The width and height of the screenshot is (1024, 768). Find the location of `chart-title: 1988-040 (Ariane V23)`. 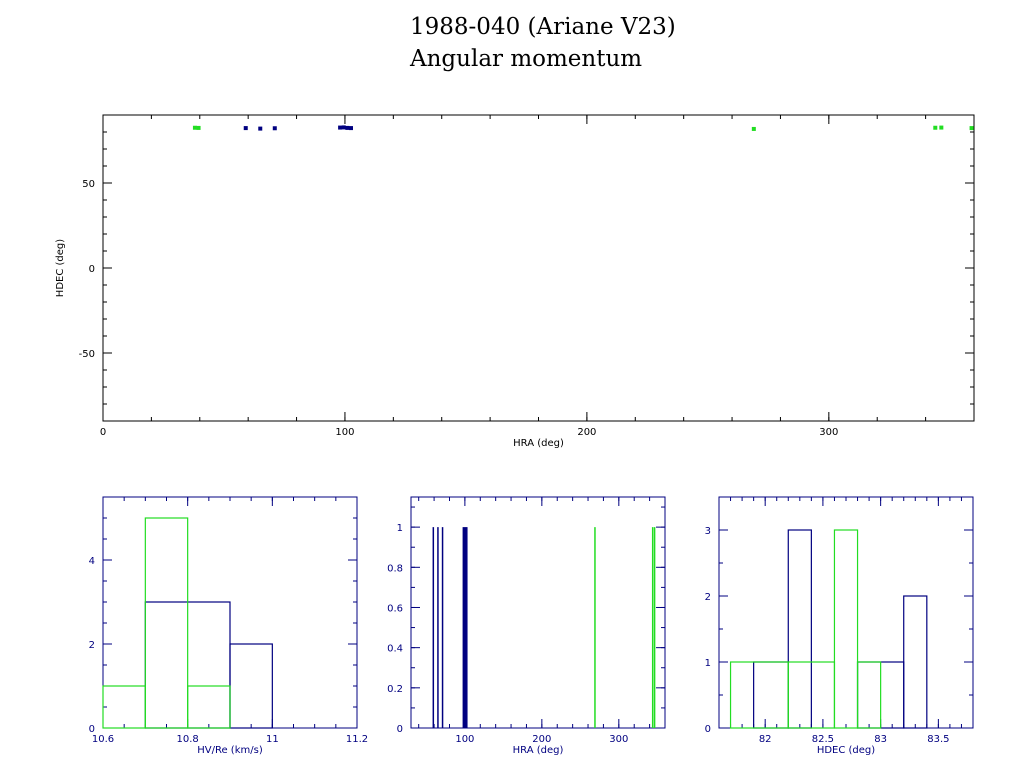

chart-title: 1988-040 (Ariane V23) is located at coordinates (543, 27).